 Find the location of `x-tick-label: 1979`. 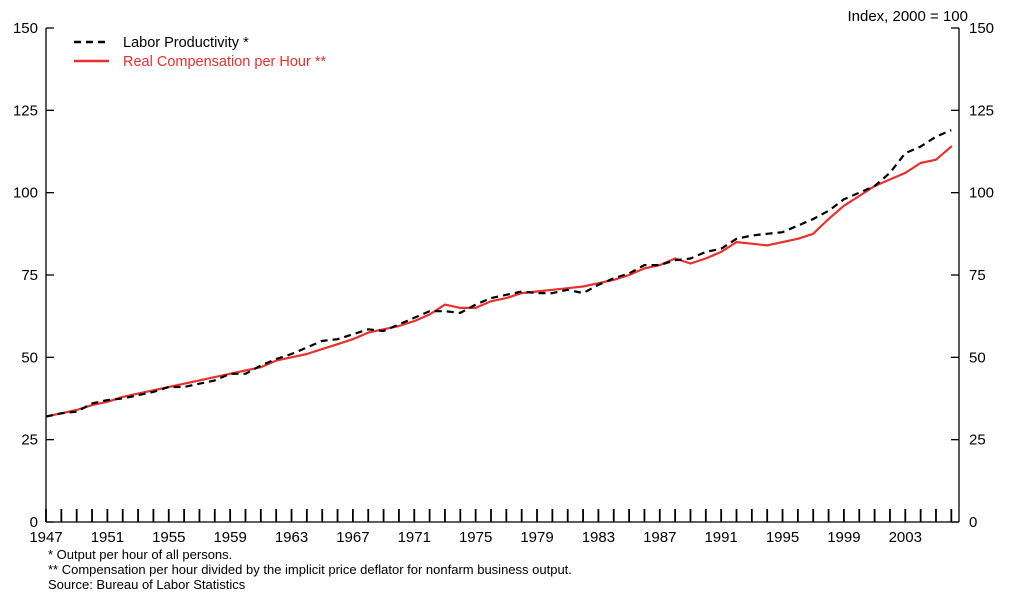

x-tick-label: 1979 is located at coordinates (536, 537).